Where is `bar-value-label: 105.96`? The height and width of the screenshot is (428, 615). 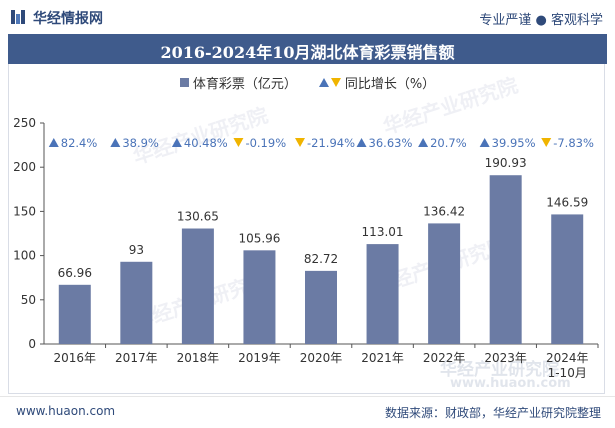 bar-value-label: 105.96 is located at coordinates (259, 238).